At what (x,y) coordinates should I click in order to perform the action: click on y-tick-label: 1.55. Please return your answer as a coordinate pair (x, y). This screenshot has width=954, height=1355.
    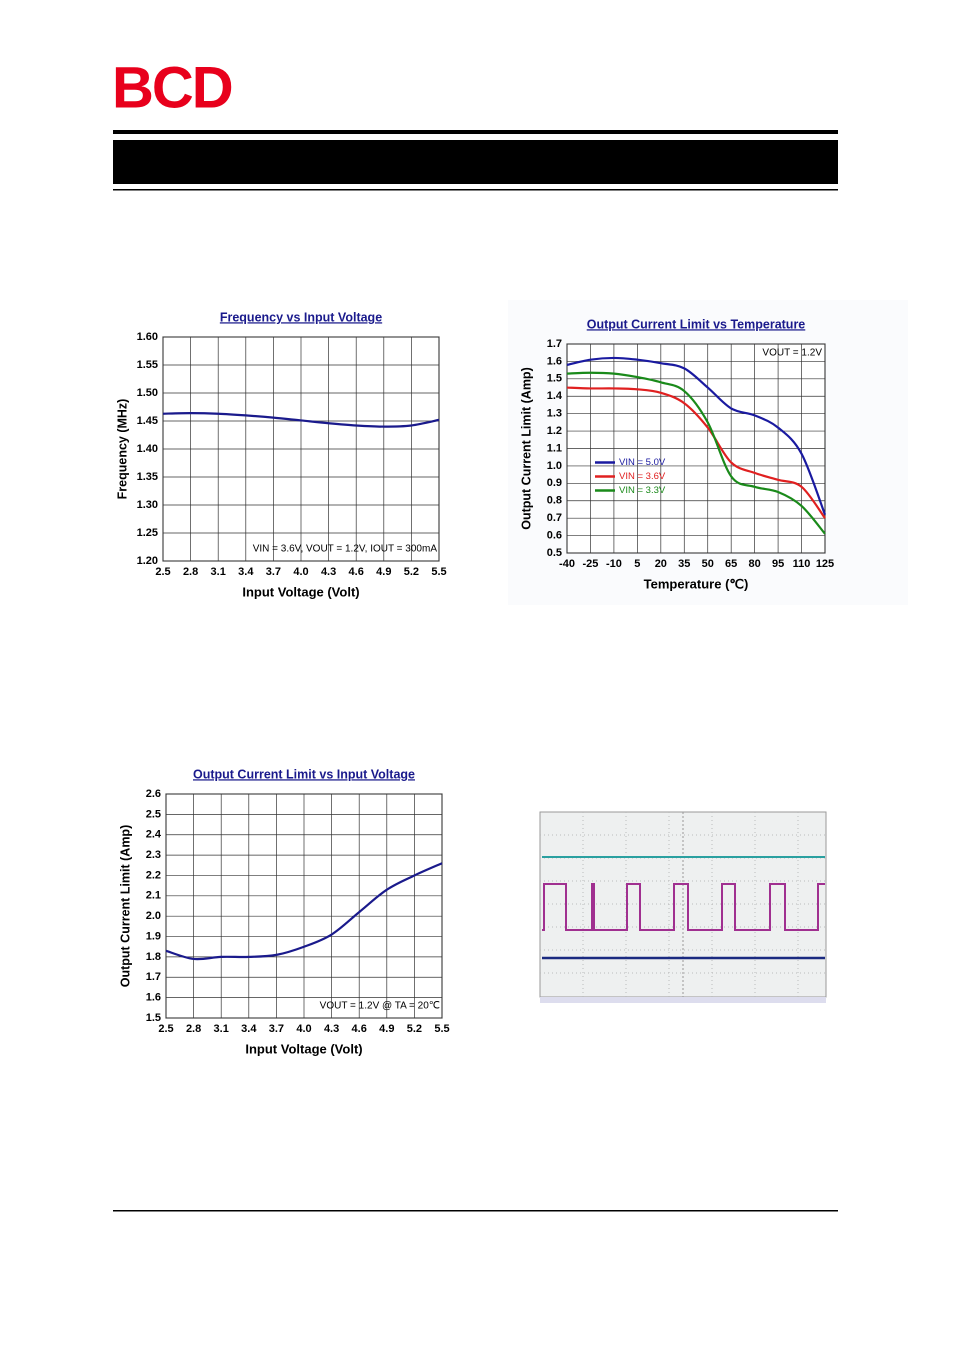
    Looking at the image, I should click on (147, 365).